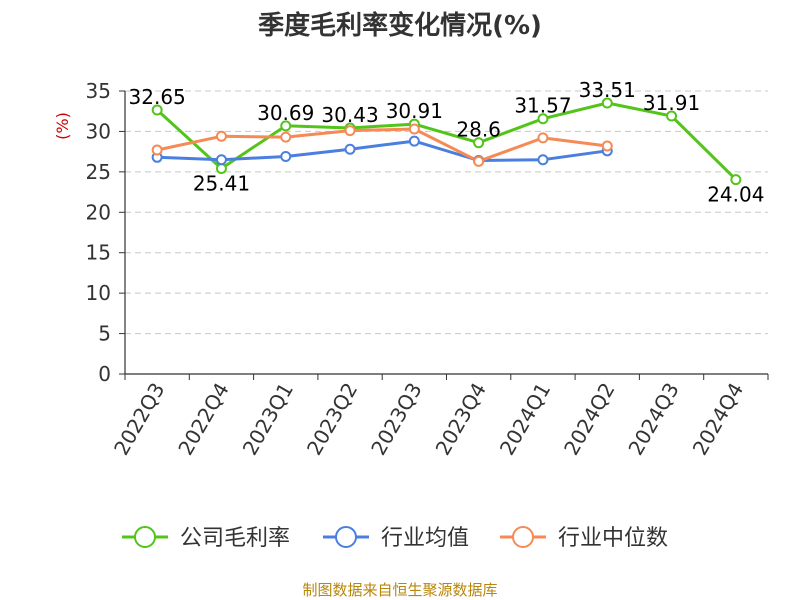 This screenshot has height=600, width=800. I want to click on x-tick-label: 2024Q3, so click(653, 419).